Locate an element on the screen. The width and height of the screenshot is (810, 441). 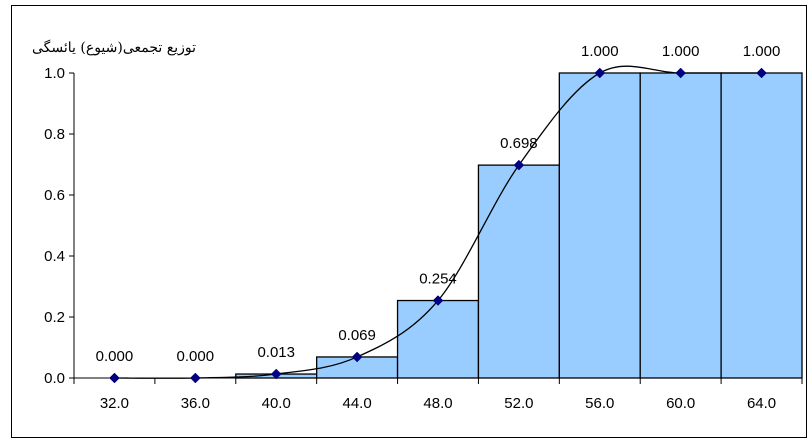
marker-32.0 is located at coordinates (114, 378).